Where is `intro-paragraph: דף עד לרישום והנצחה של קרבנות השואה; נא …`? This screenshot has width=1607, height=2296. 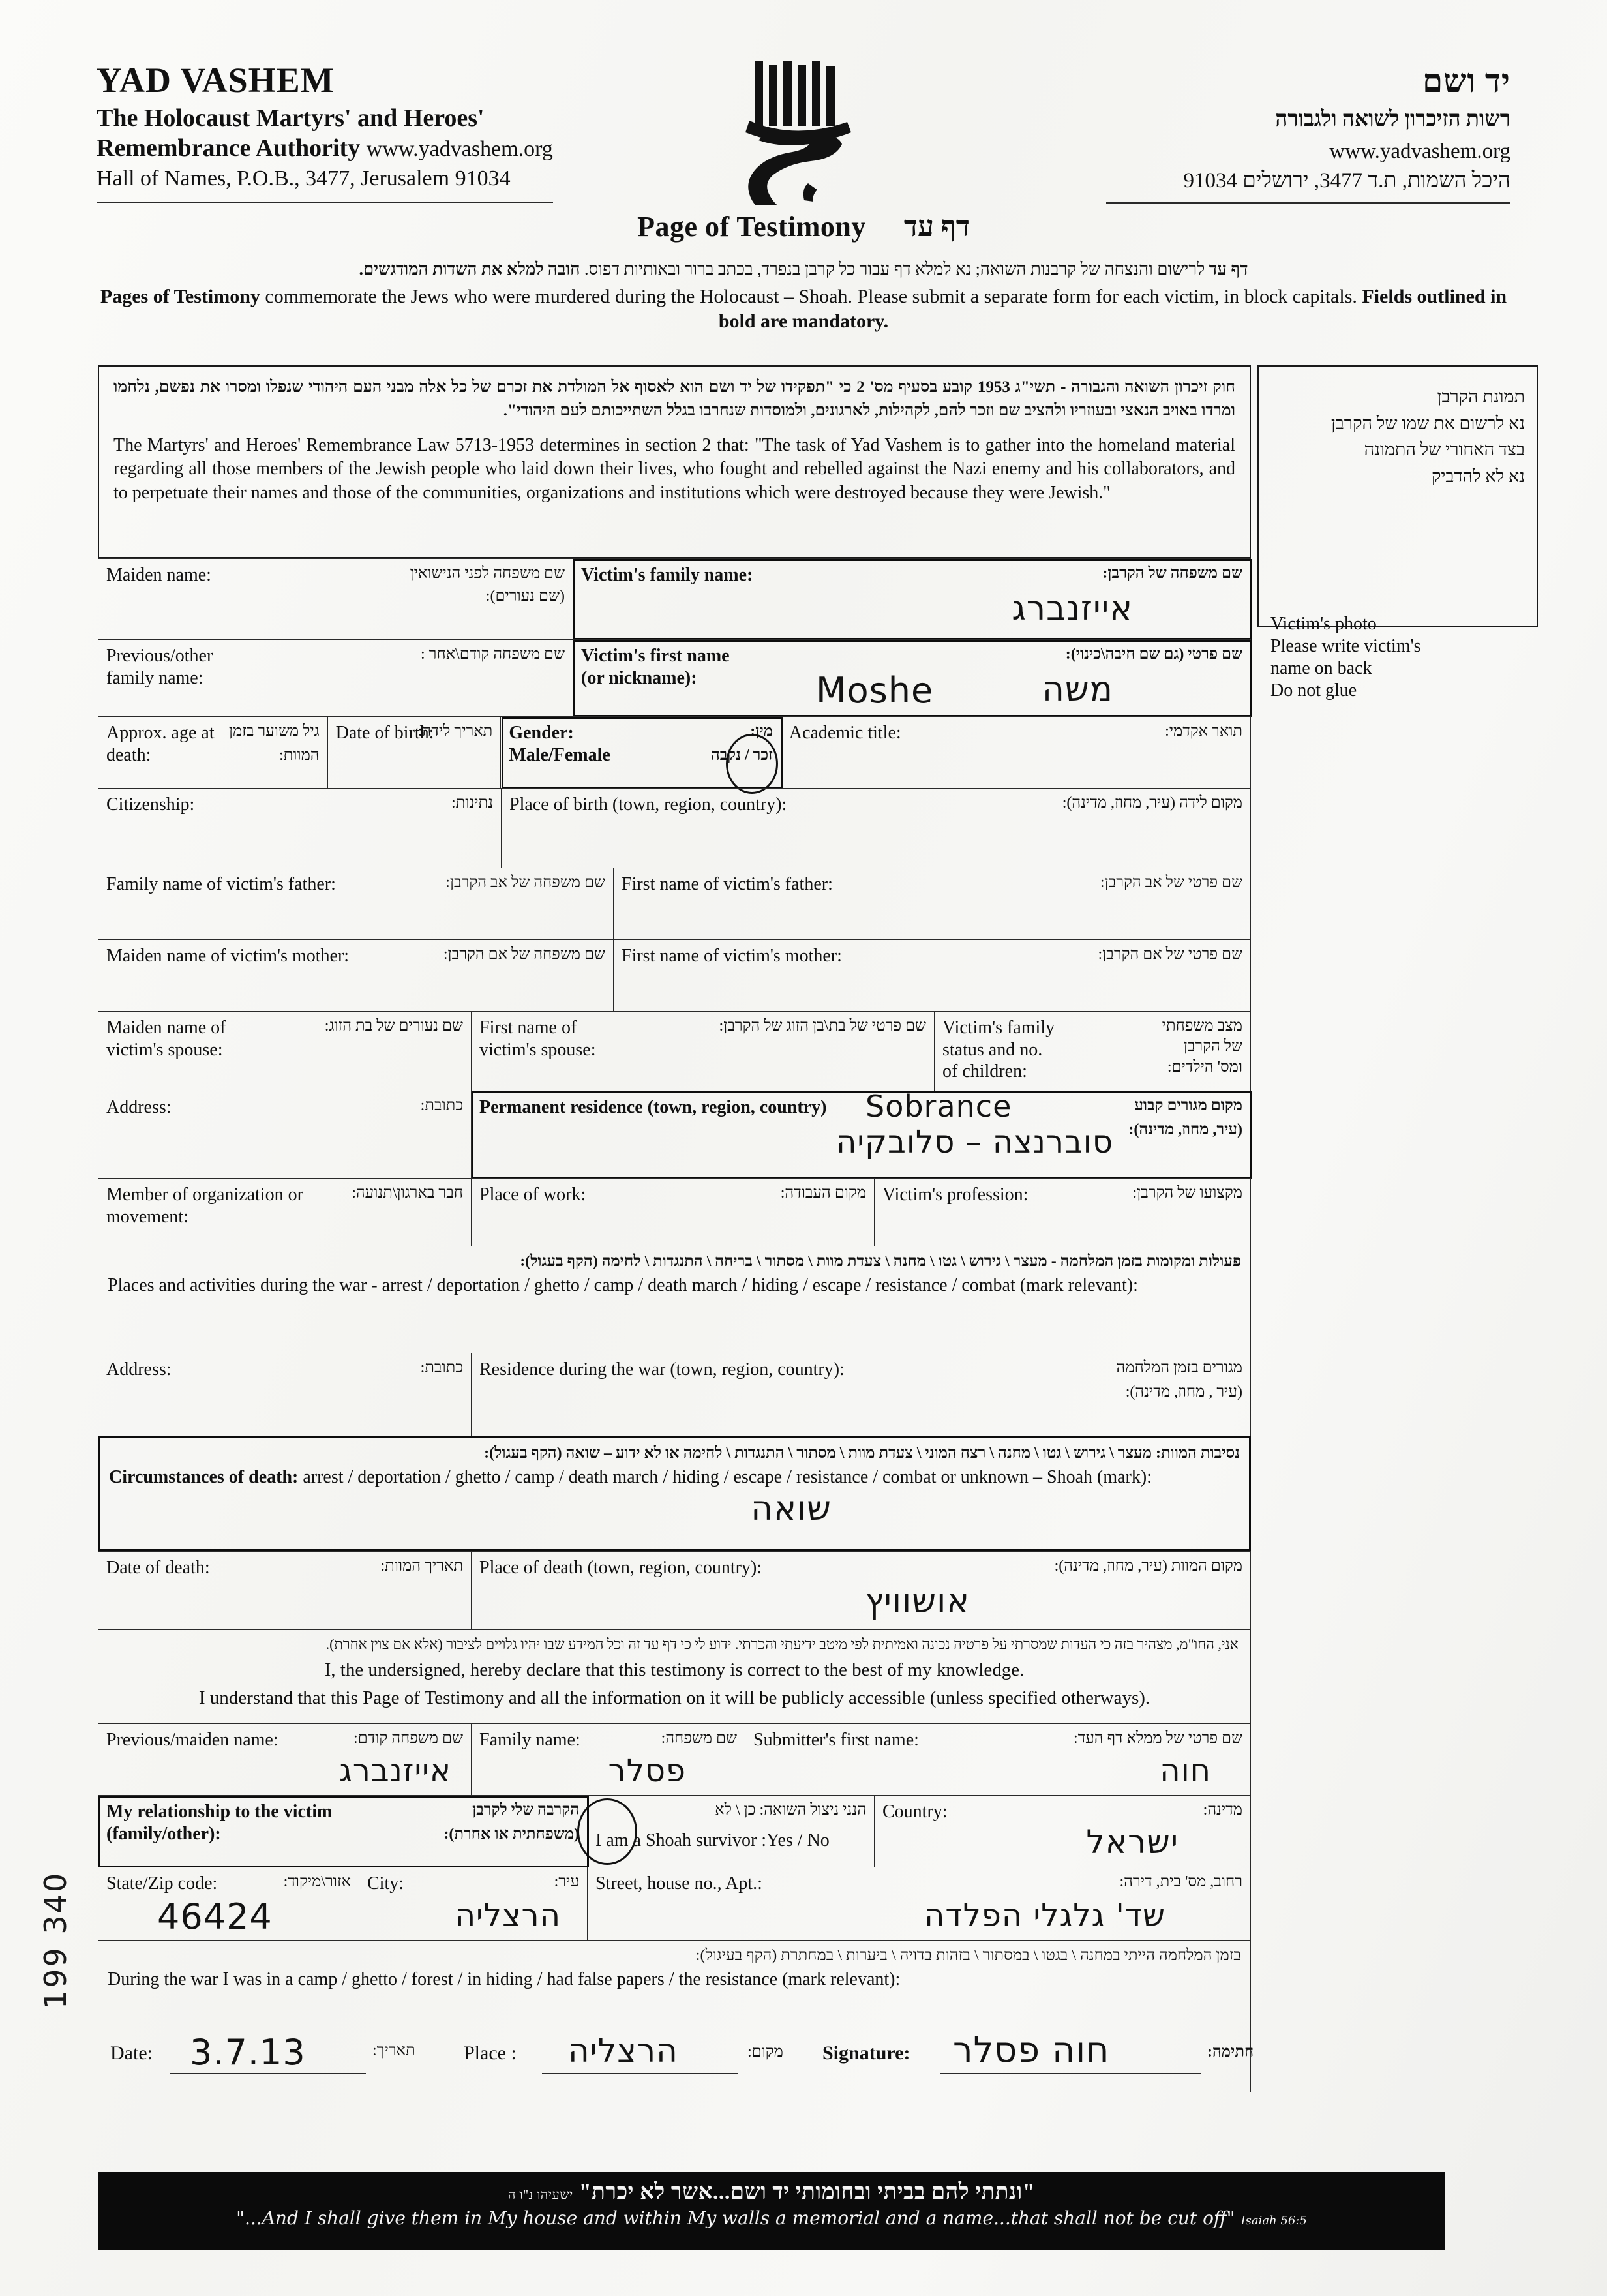 intro-paragraph: דף עד לרישום והנצחה של קרבנות השואה; נא … is located at coordinates (803, 296).